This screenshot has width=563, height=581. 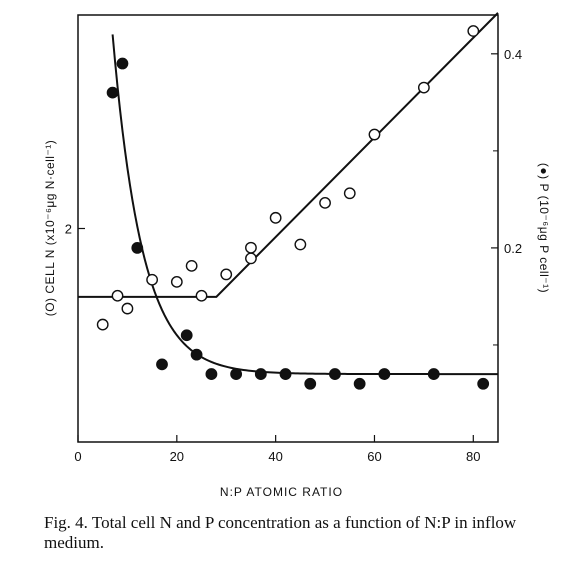 What do you see at coordinates (177, 456) in the screenshot?
I see `x-tick-label-20: 20` at bounding box center [177, 456].